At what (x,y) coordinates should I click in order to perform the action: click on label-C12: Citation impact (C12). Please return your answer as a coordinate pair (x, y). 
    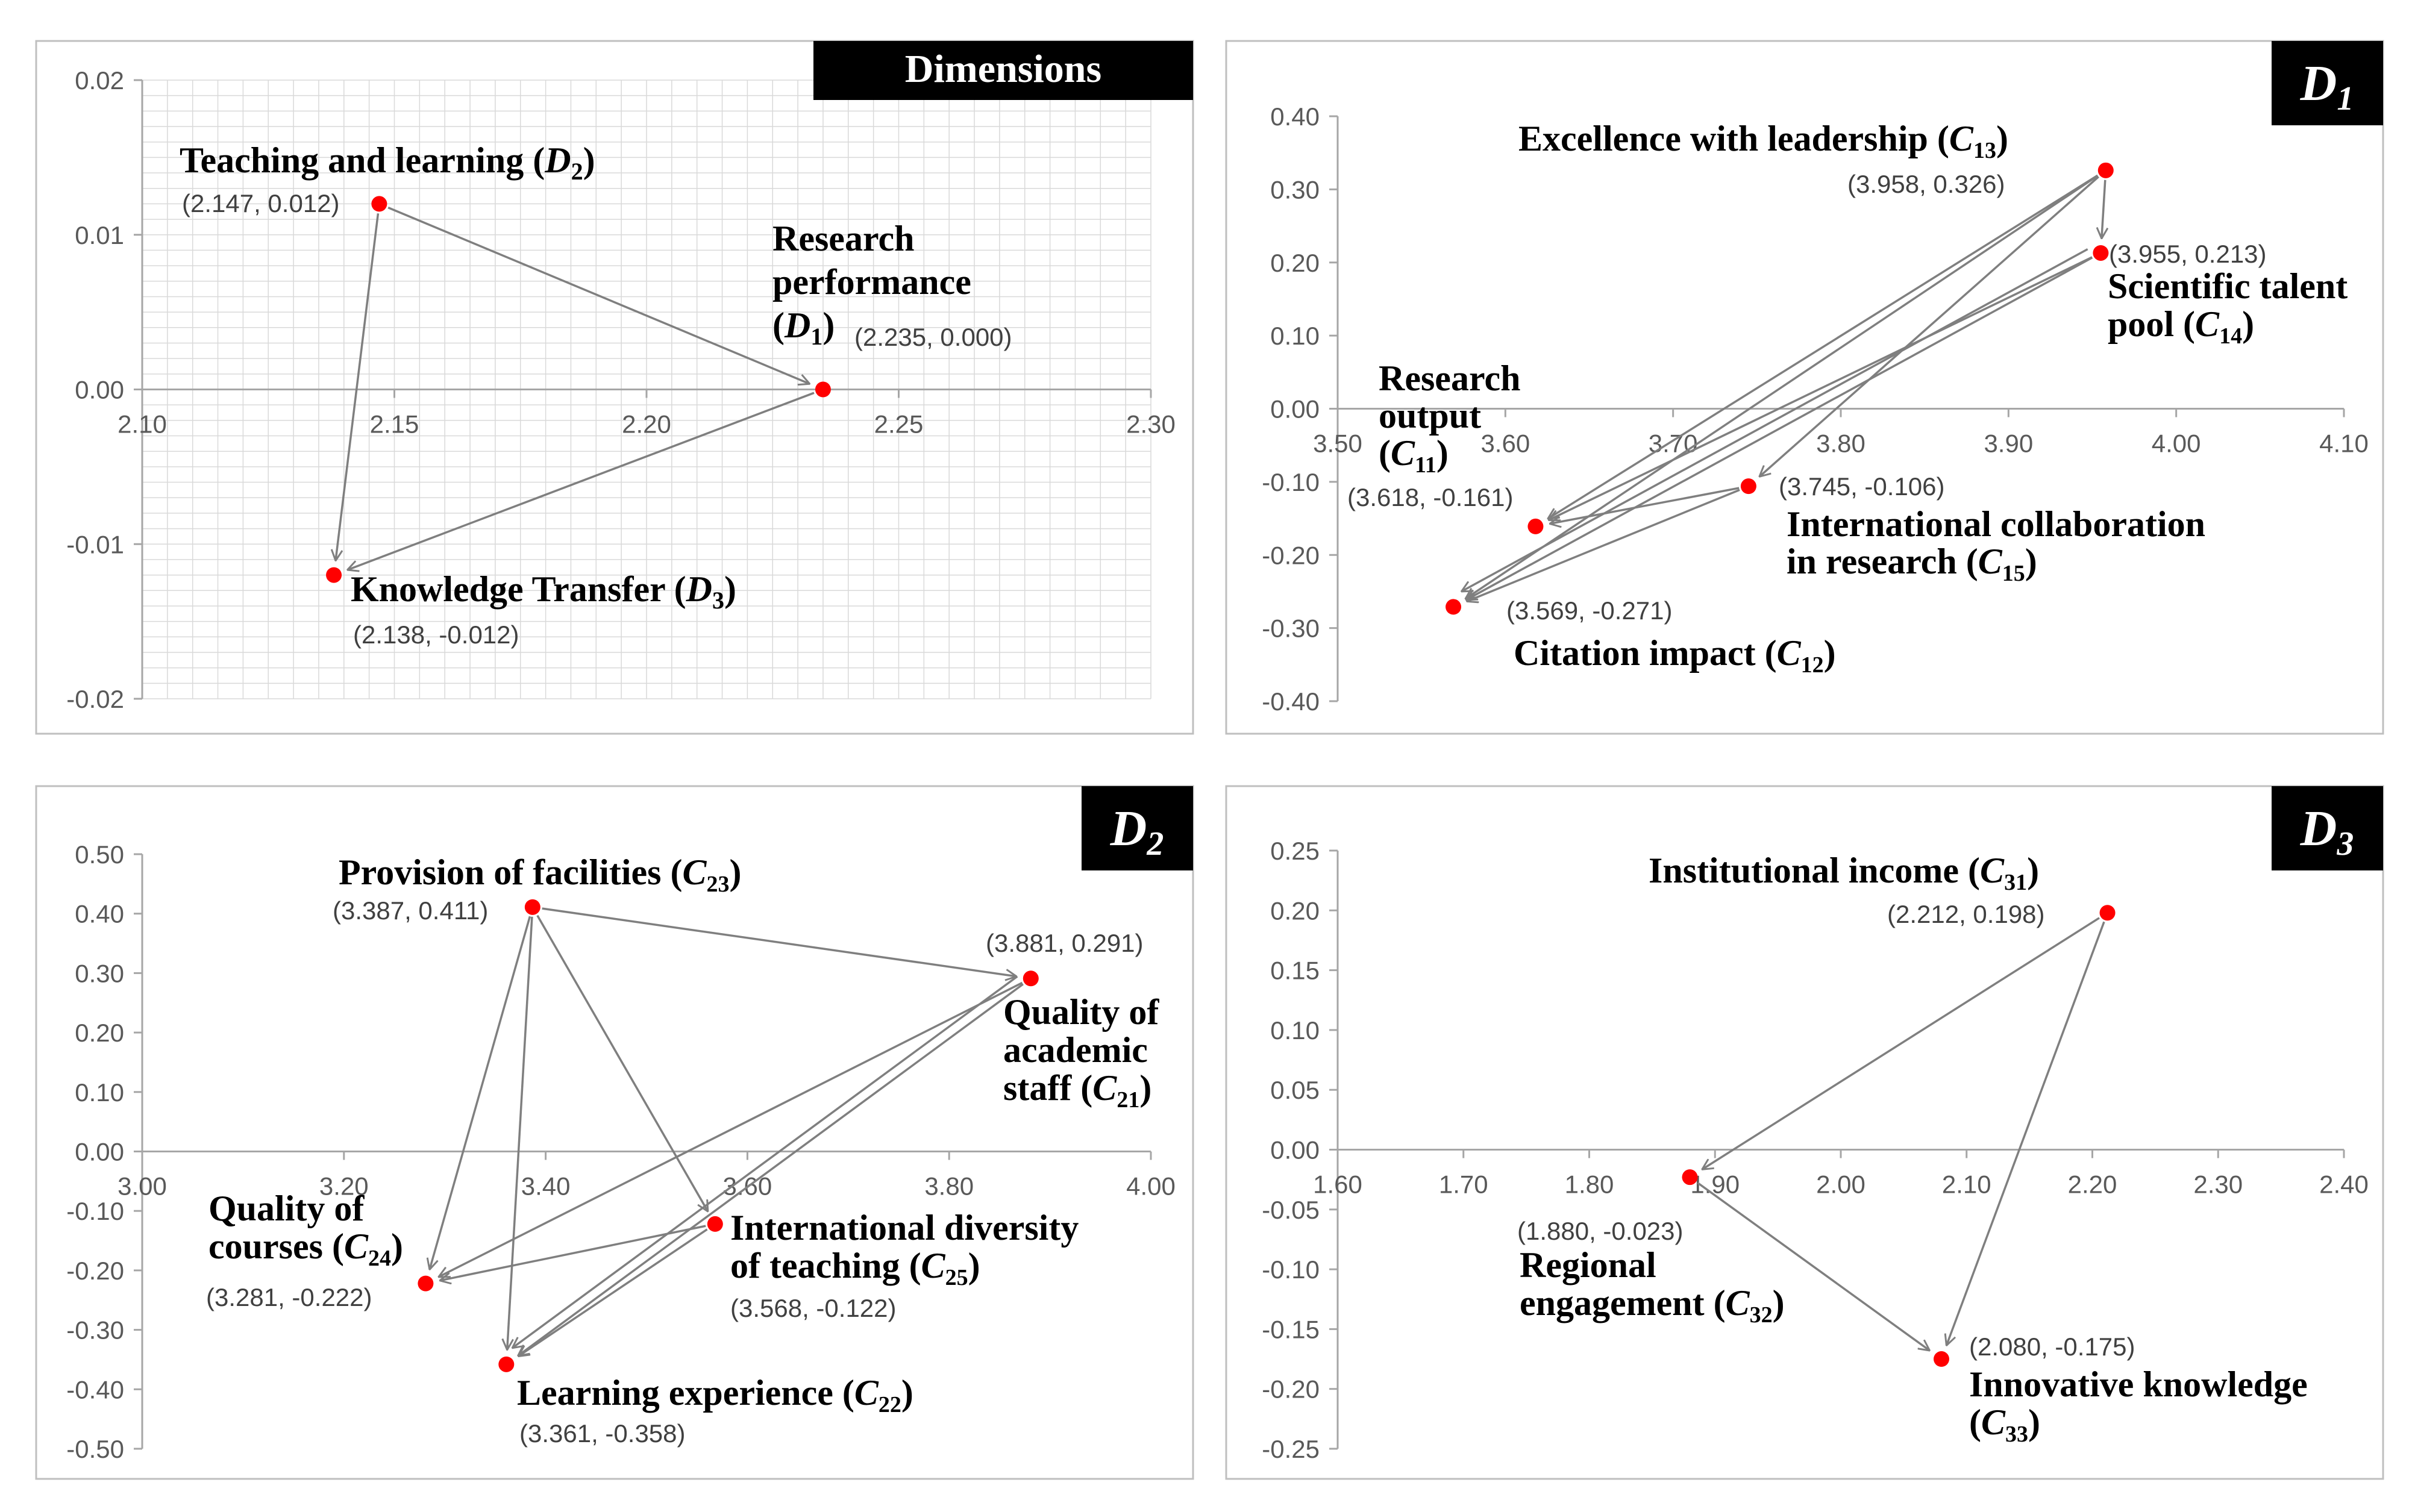
    Looking at the image, I should click on (1675, 655).